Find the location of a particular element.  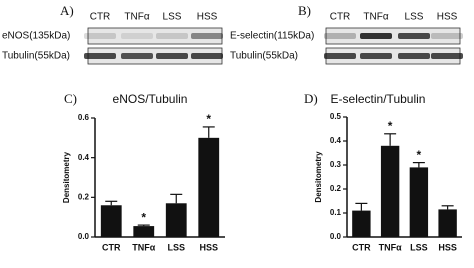

y-tick-label: 0.1 is located at coordinates (336, 212).